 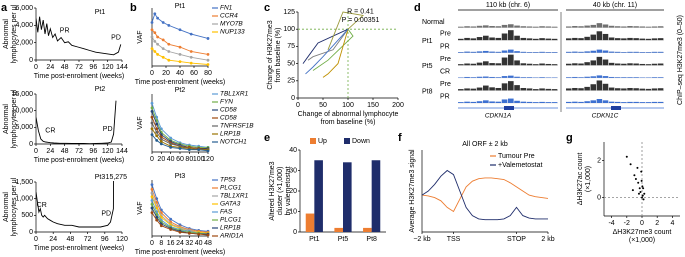 What do you see at coordinates (65, 31) in the screenshot?
I see `annotation: PR` at bounding box center [65, 31].